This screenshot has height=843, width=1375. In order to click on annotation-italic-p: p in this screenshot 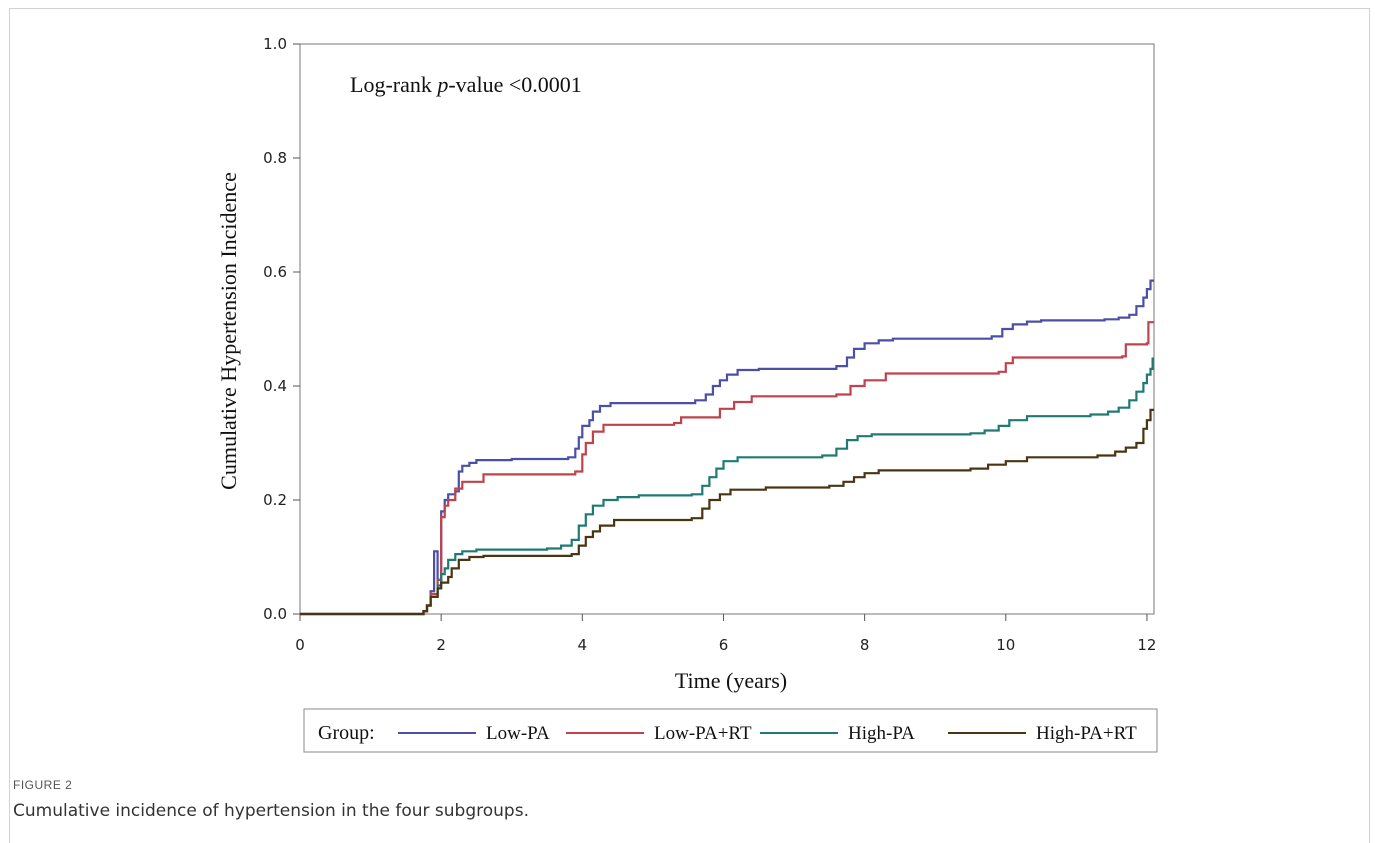, I will do `click(441, 84)`.